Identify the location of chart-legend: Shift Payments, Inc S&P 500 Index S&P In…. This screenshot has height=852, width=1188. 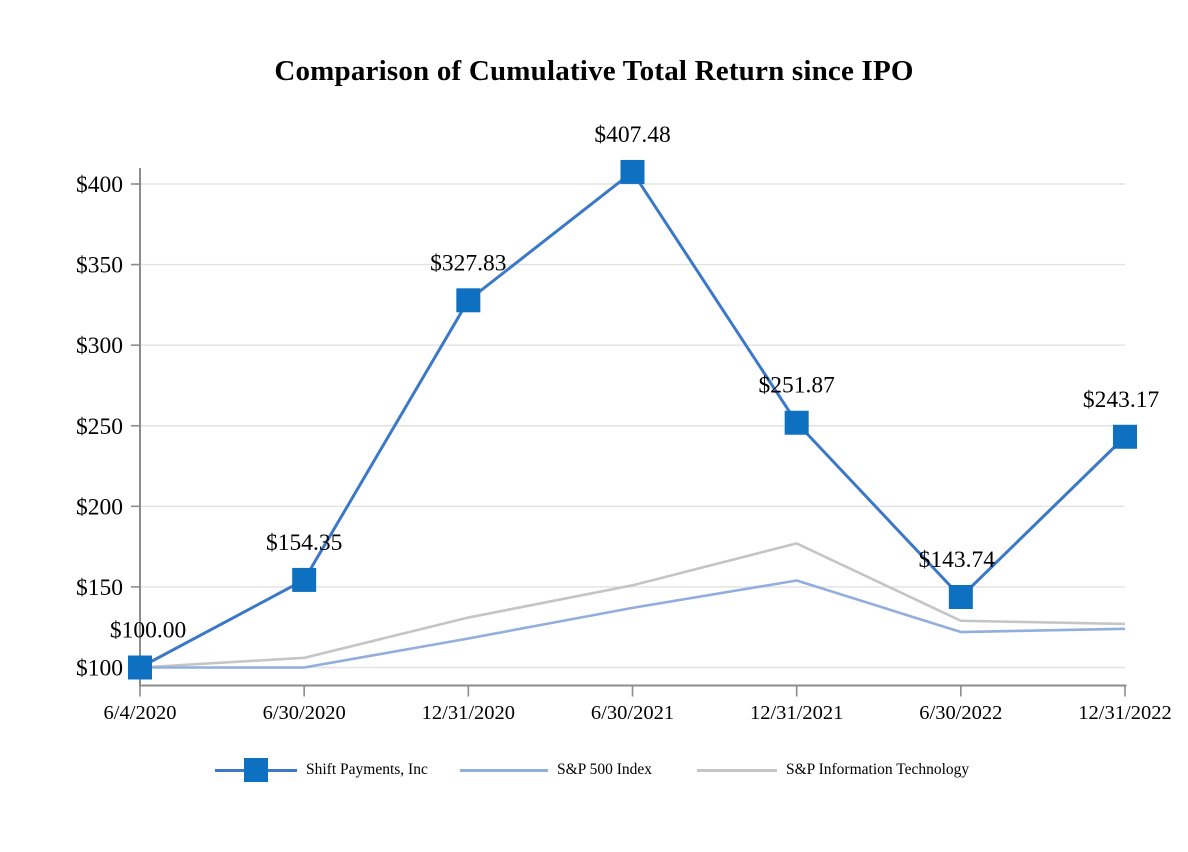
(594, 770).